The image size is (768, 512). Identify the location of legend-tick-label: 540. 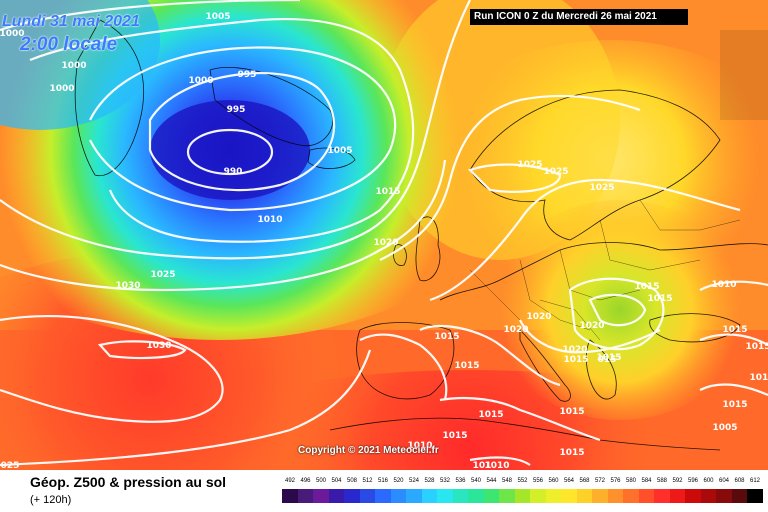
(475, 481).